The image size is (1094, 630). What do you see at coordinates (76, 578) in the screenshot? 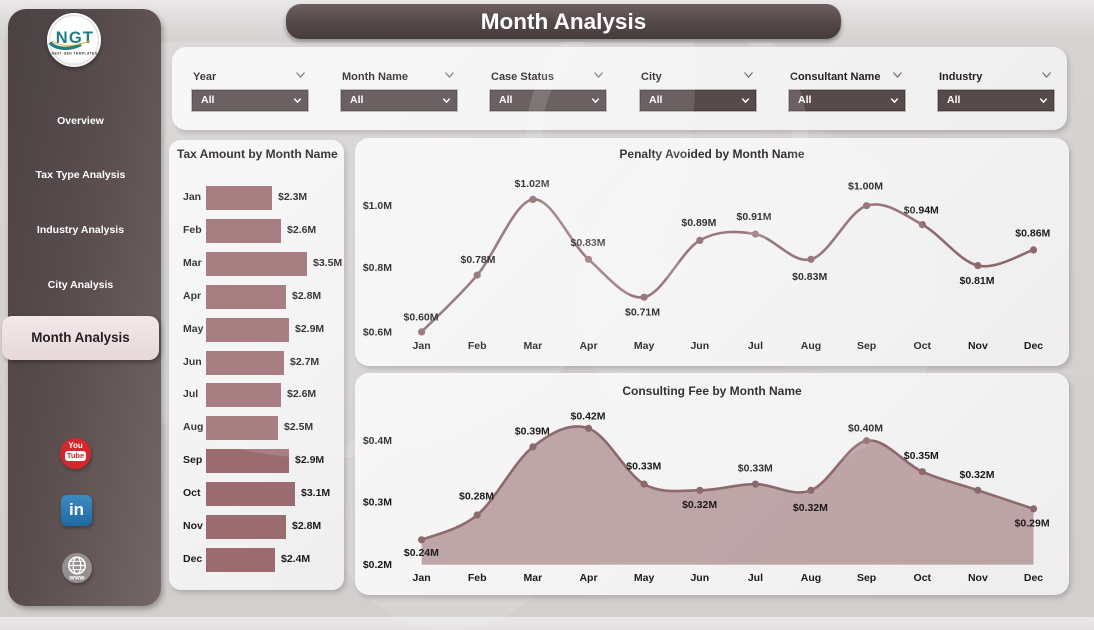
I see `svg-text: www` at bounding box center [76, 578].